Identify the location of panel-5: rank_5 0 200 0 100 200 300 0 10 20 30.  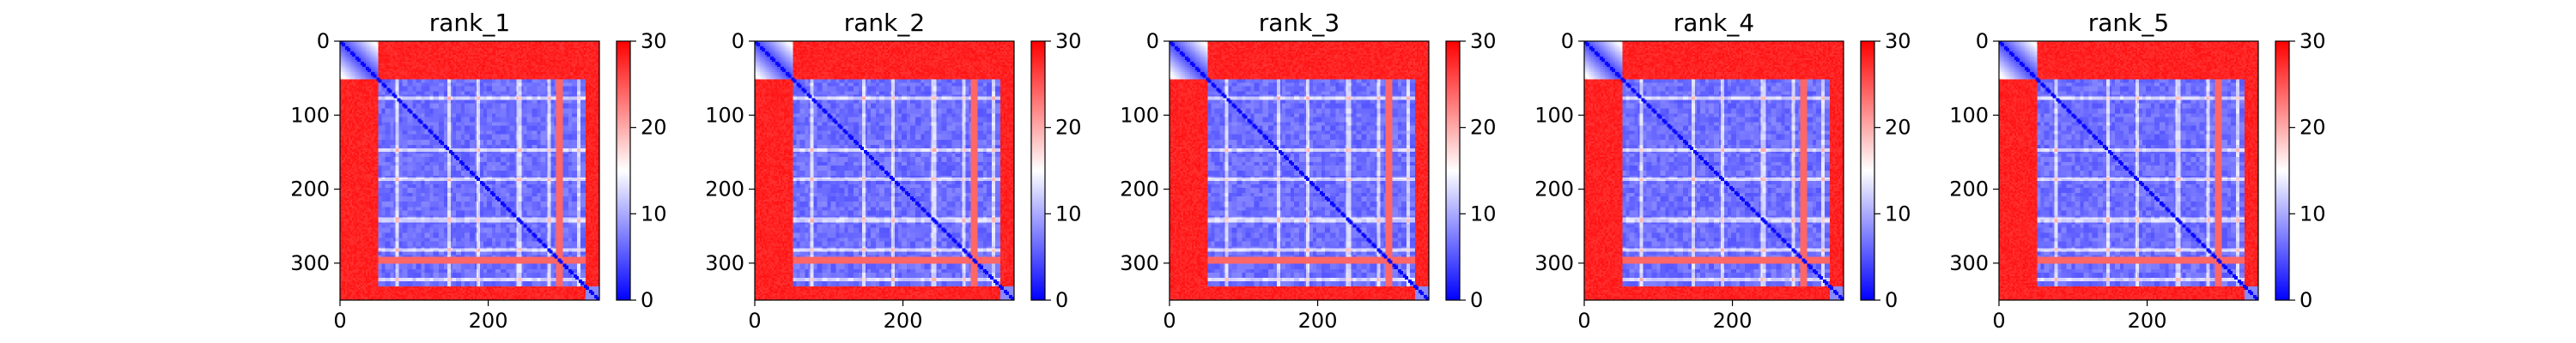
(2137, 171).